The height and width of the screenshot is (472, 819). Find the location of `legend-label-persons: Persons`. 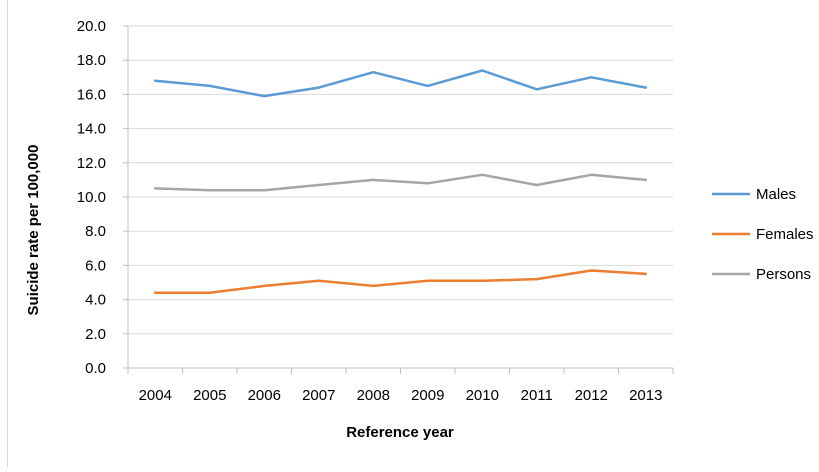

legend-label-persons: Persons is located at coordinates (783, 274).